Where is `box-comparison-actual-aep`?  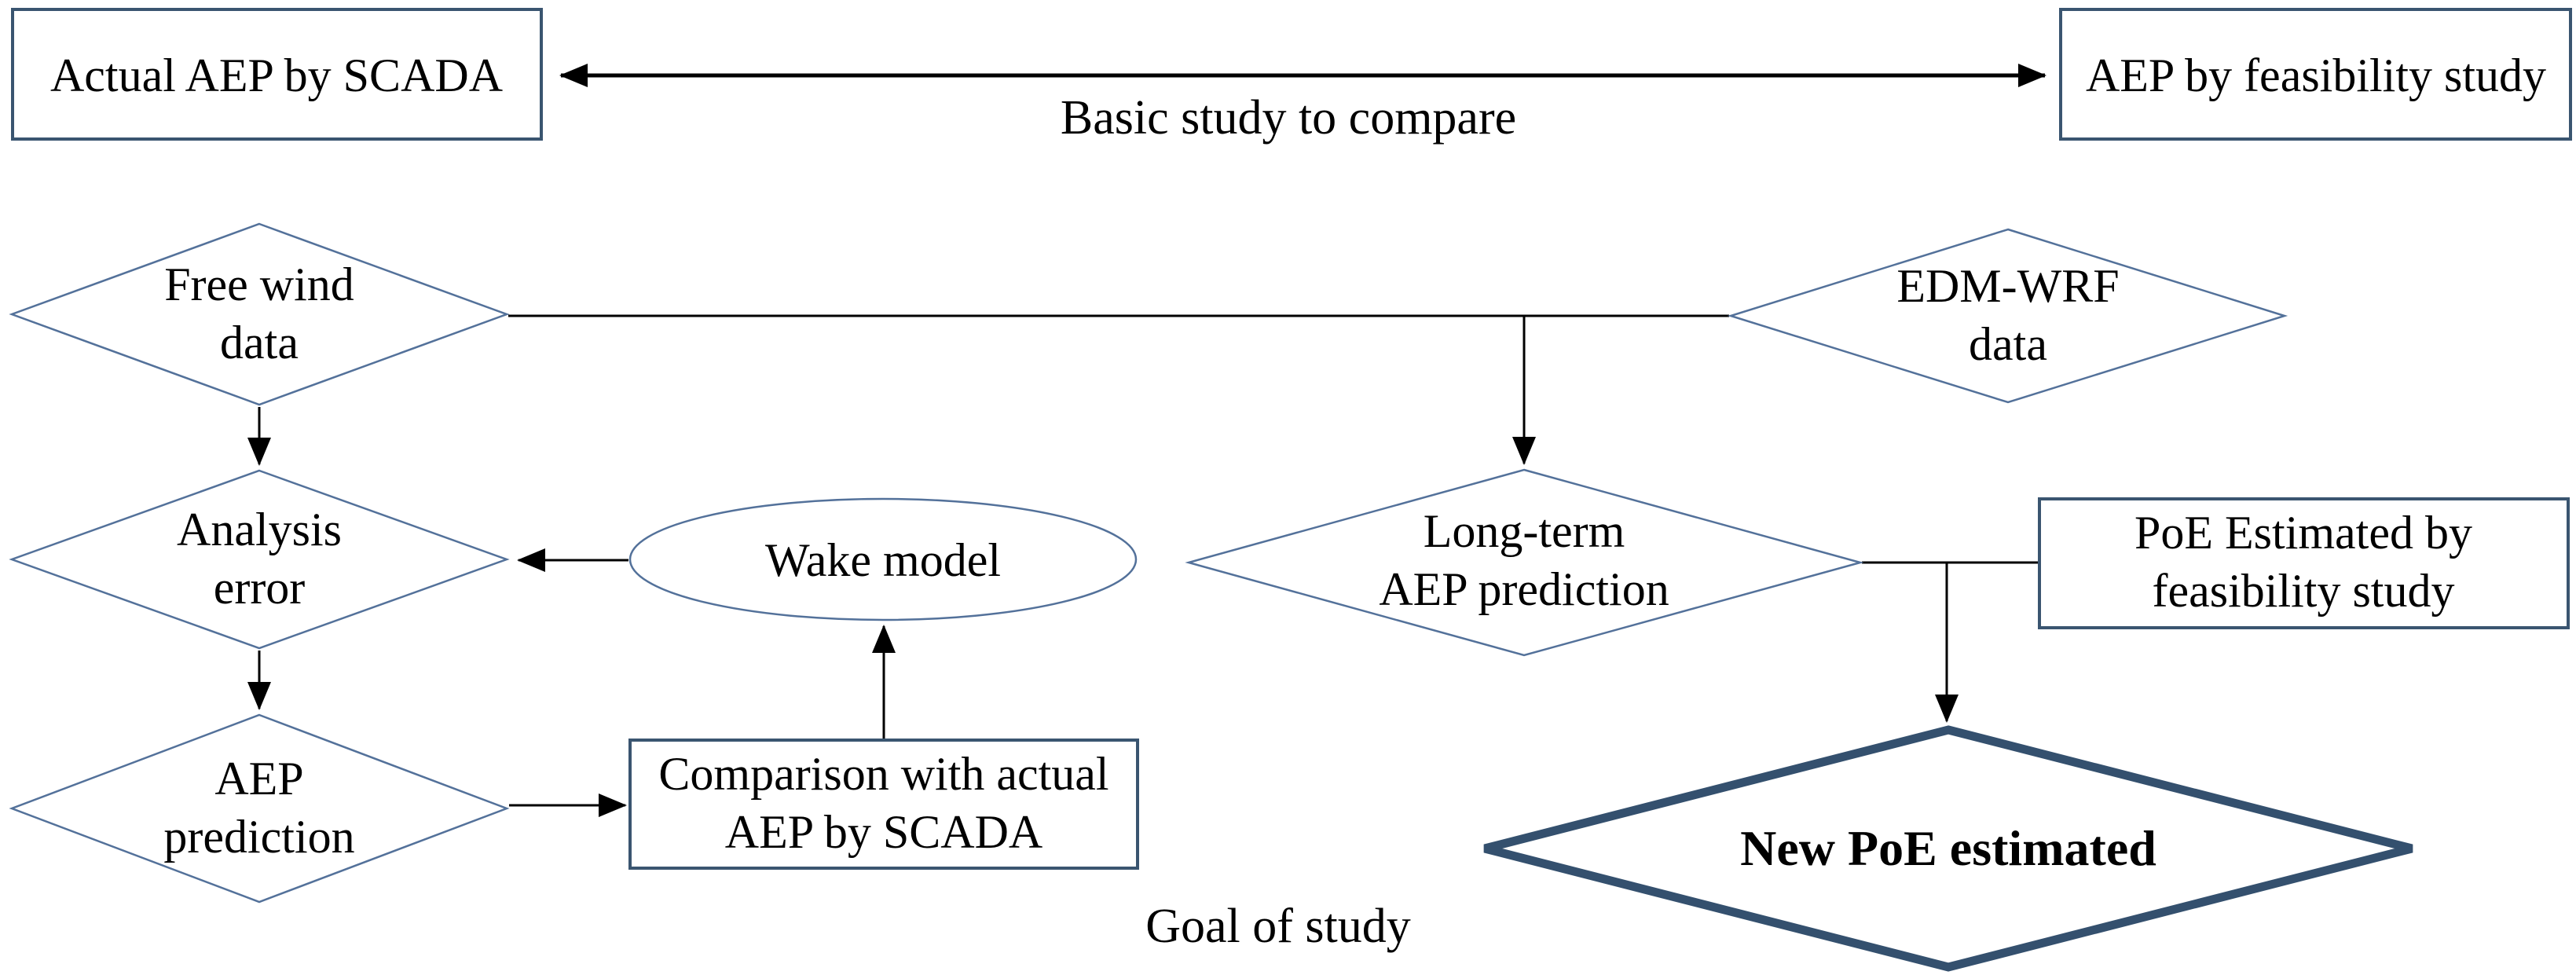
box-comparison-actual-aep is located at coordinates (883, 804).